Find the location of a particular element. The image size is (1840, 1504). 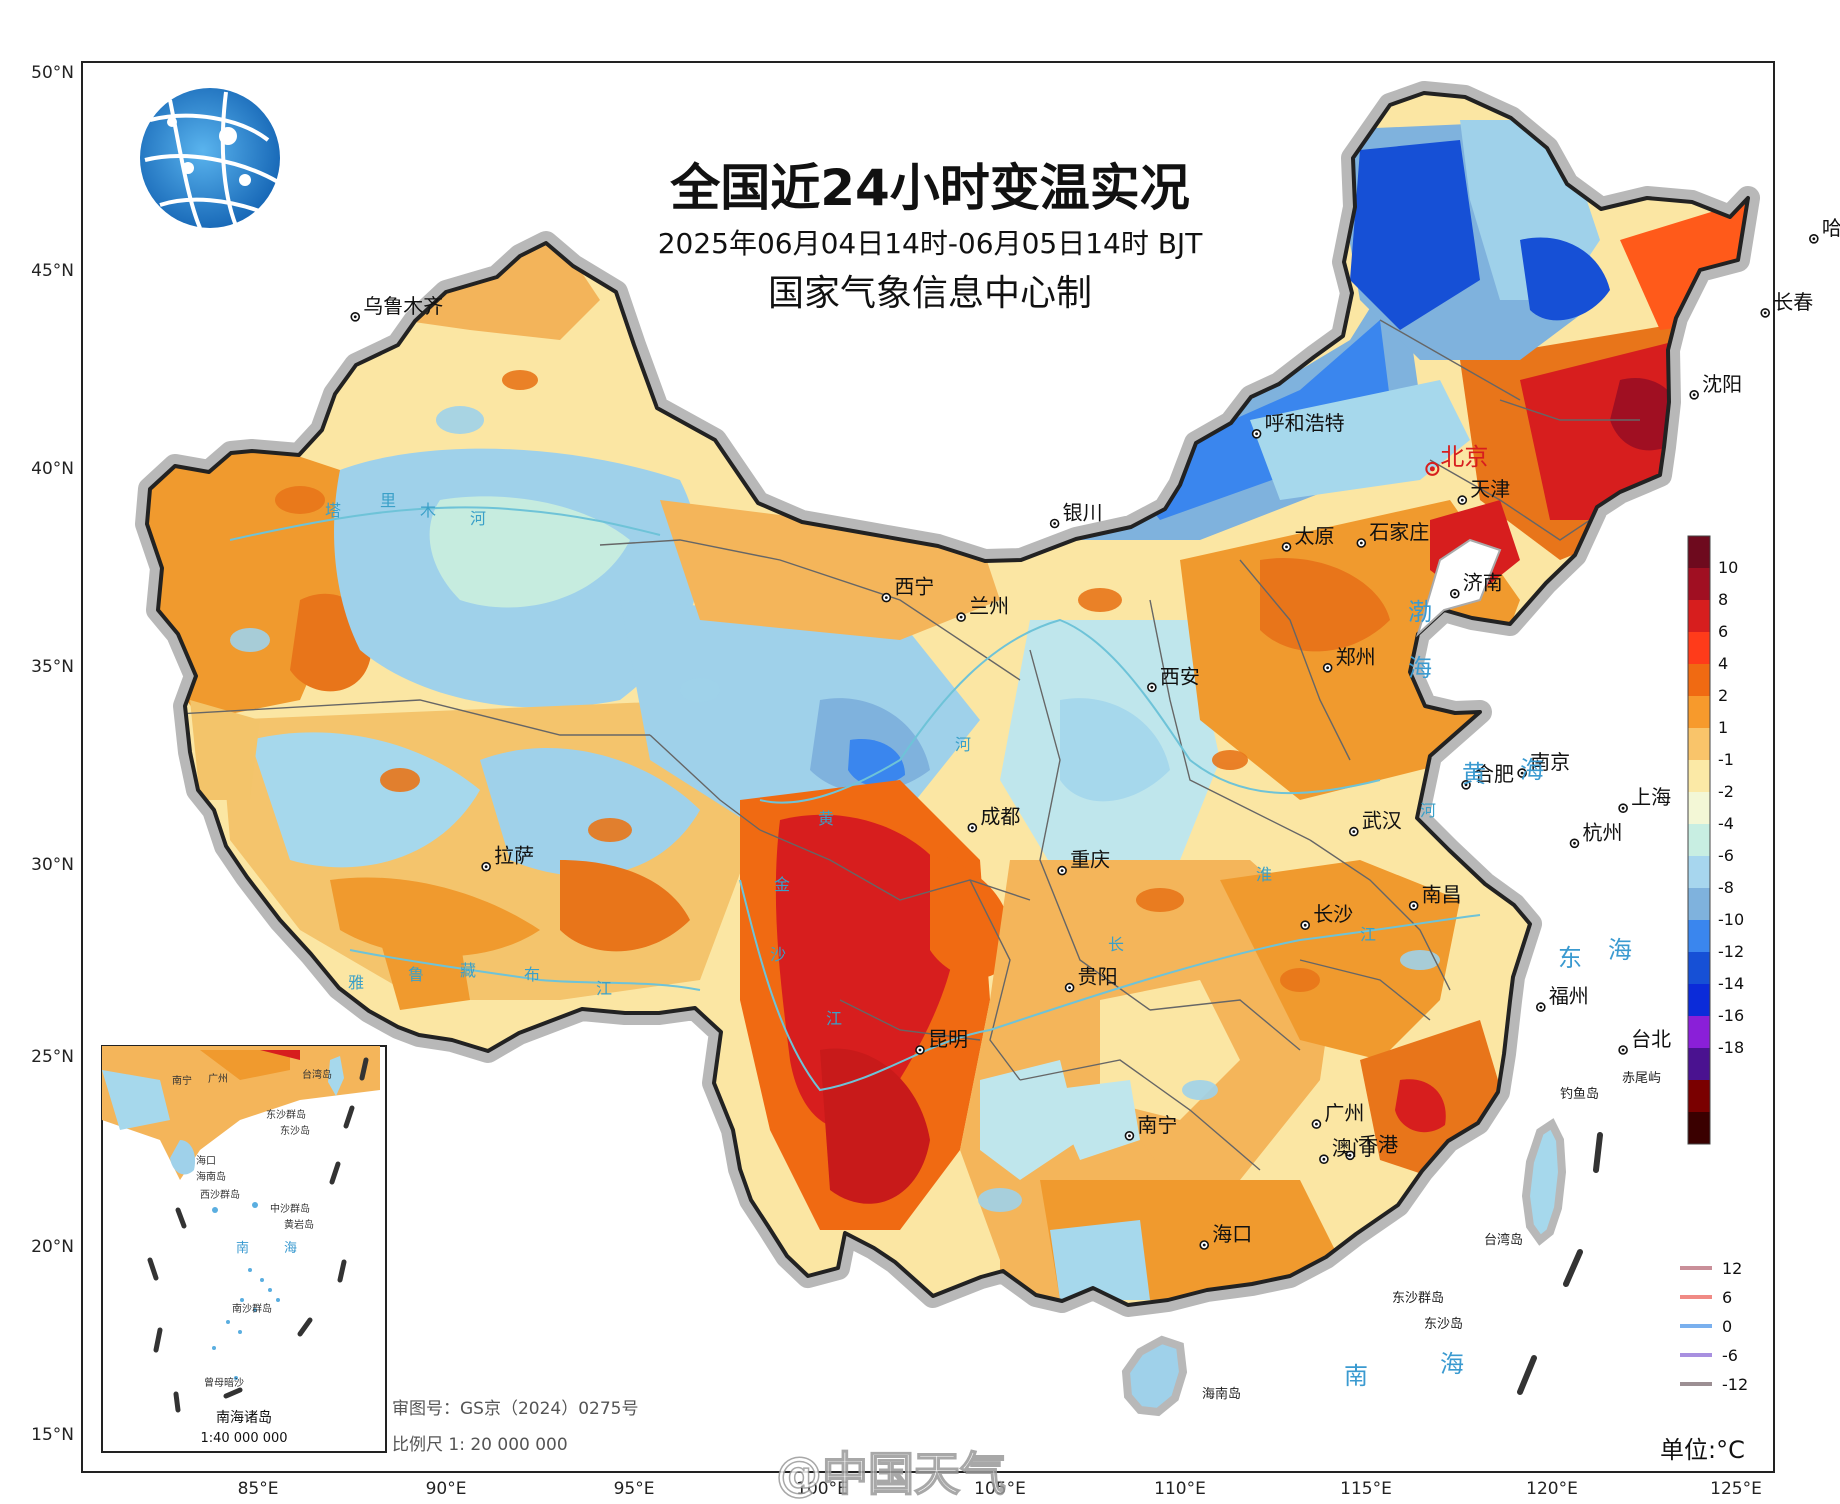

city-label: 台北 is located at coordinates (1651, 1039).